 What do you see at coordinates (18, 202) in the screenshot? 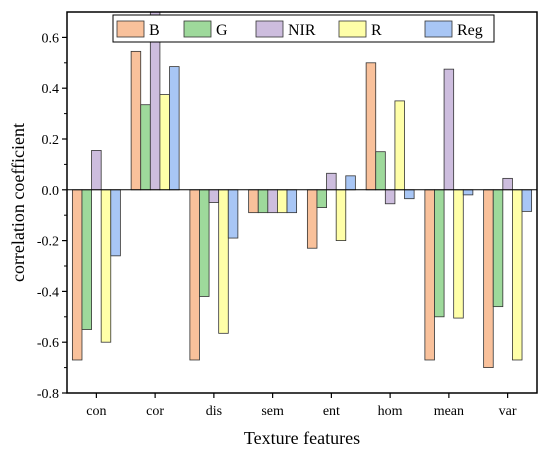
I see `y-axis-title: correlation coefficient` at bounding box center [18, 202].